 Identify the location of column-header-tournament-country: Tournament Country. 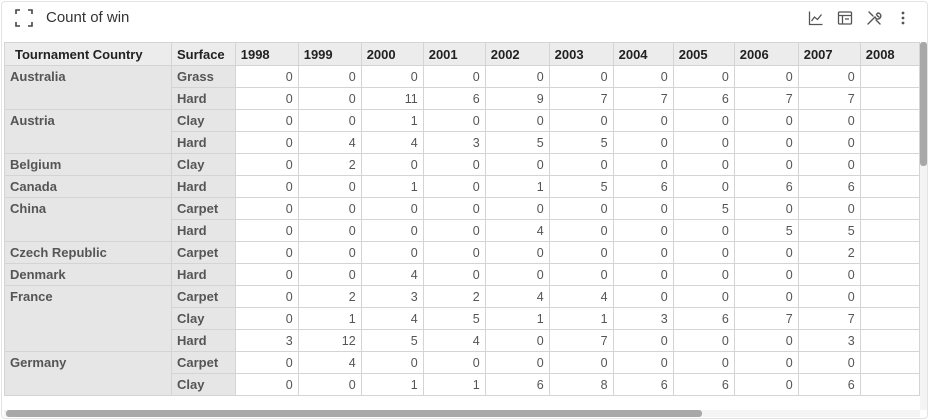
(88, 54).